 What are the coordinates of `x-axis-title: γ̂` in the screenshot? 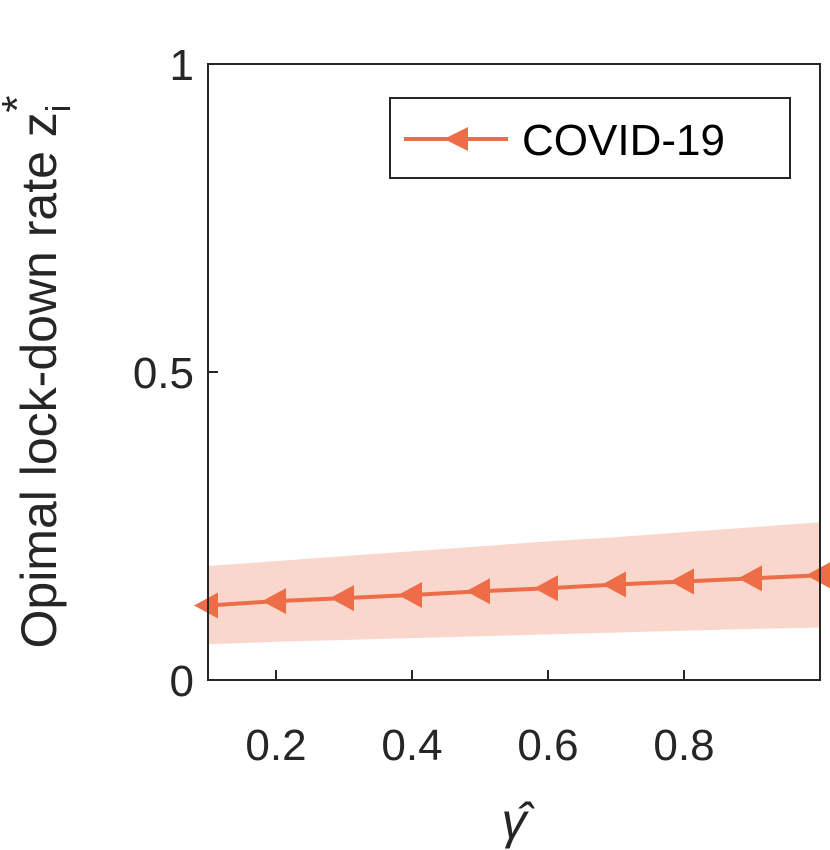 It's located at (519, 821).